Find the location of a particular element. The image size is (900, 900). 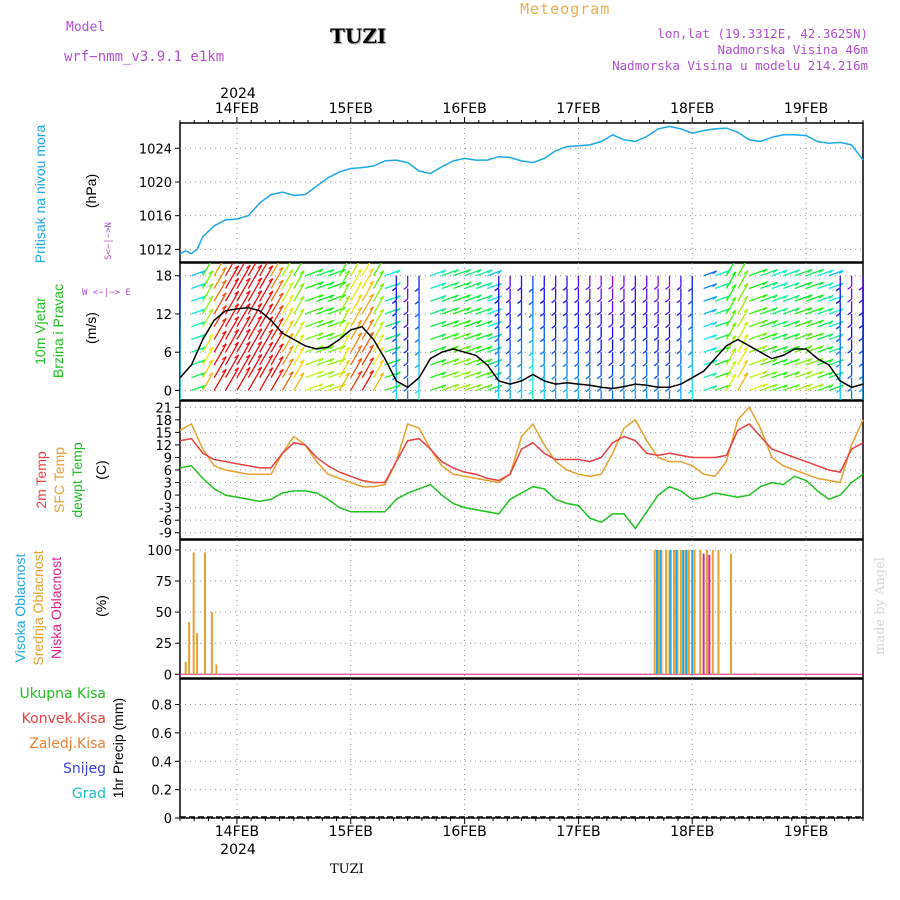

day-label-bottom: 15FEB is located at coordinates (351, 832).